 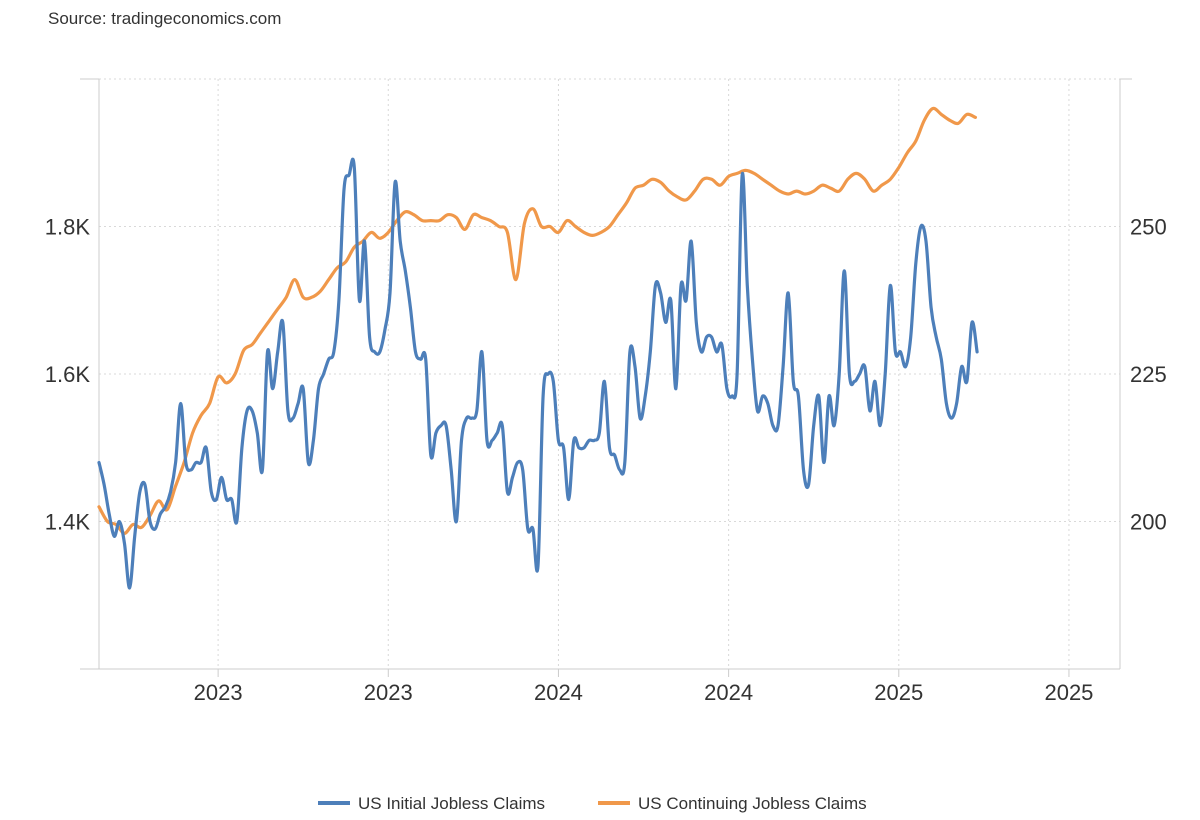 I want to click on legend-label-initial: US Initial Jobless Claims, so click(x=451, y=803).